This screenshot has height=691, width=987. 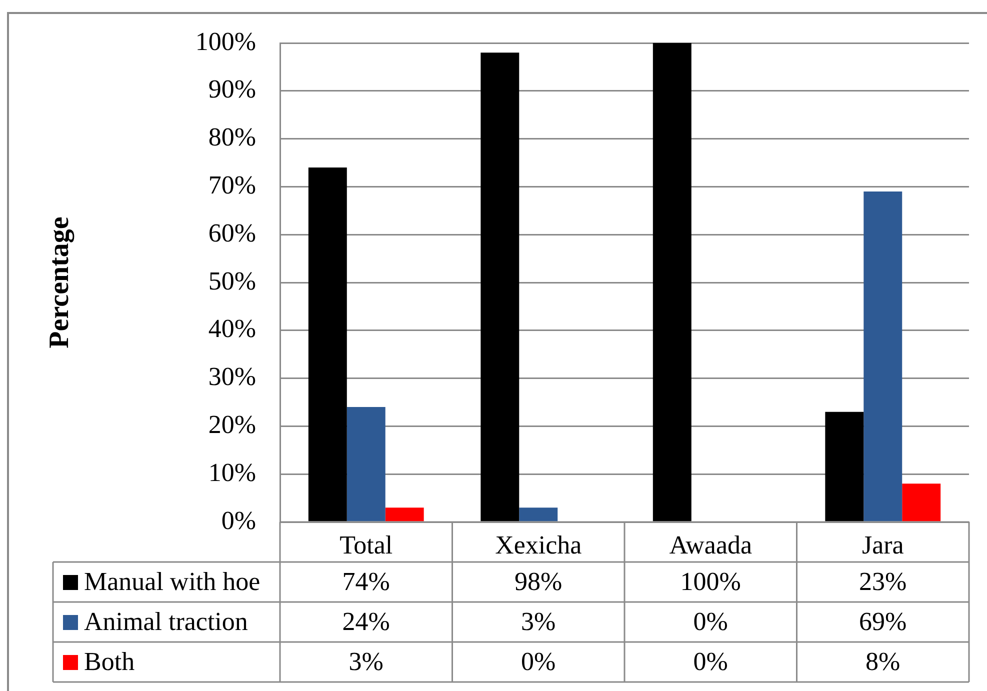 What do you see at coordinates (538, 545) in the screenshot?
I see `x-tick-label: Xexicha` at bounding box center [538, 545].